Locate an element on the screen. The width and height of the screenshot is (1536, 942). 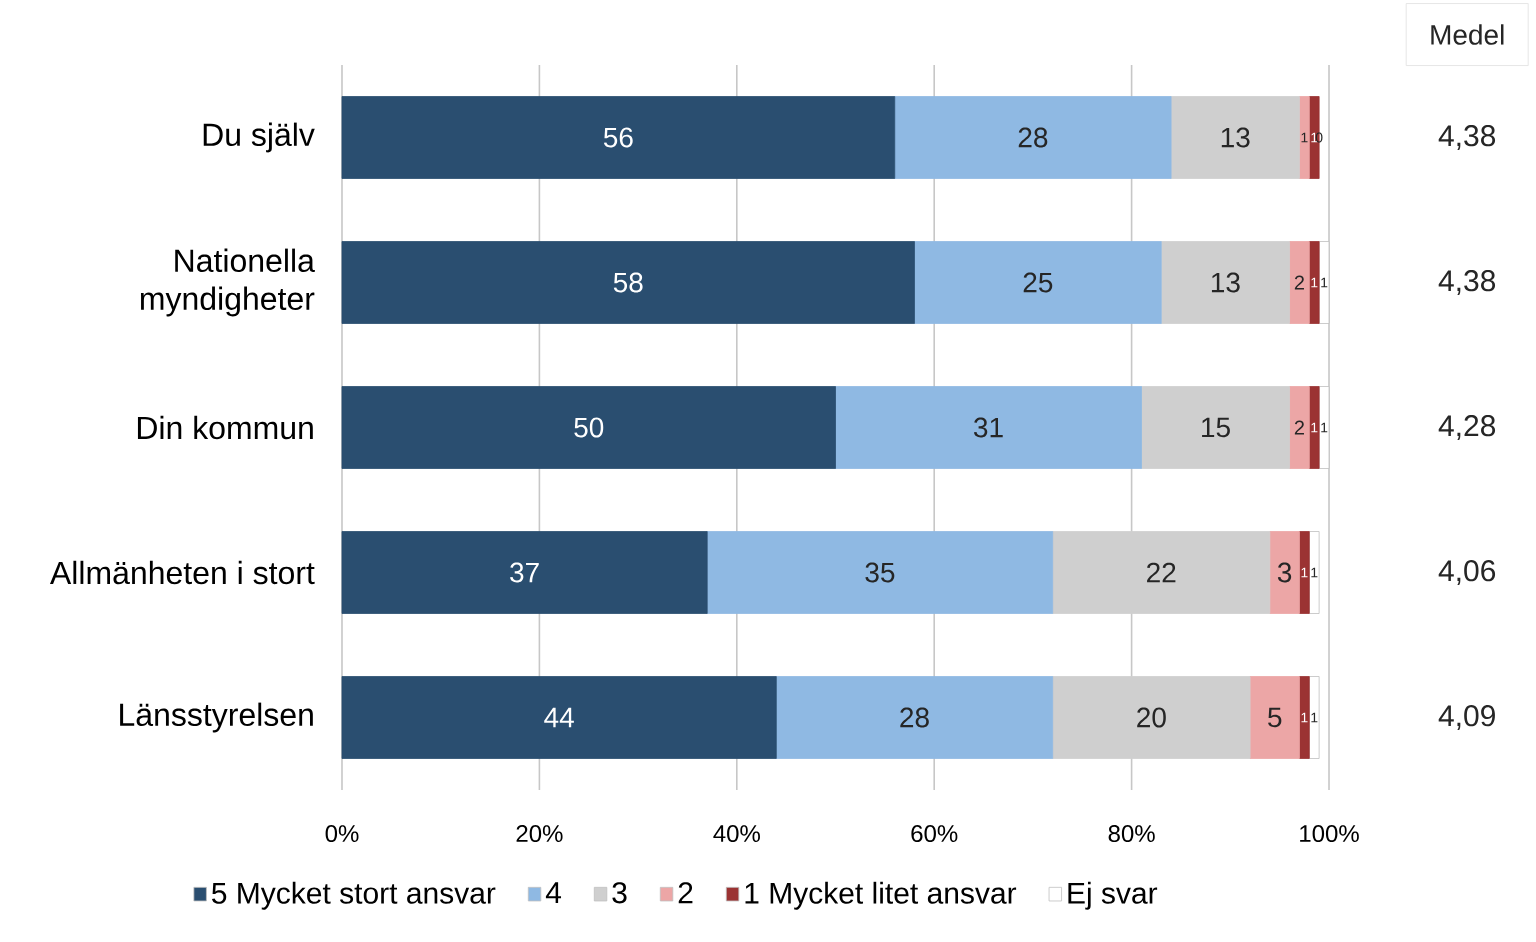
data-label: 5 is located at coordinates (1275, 717).